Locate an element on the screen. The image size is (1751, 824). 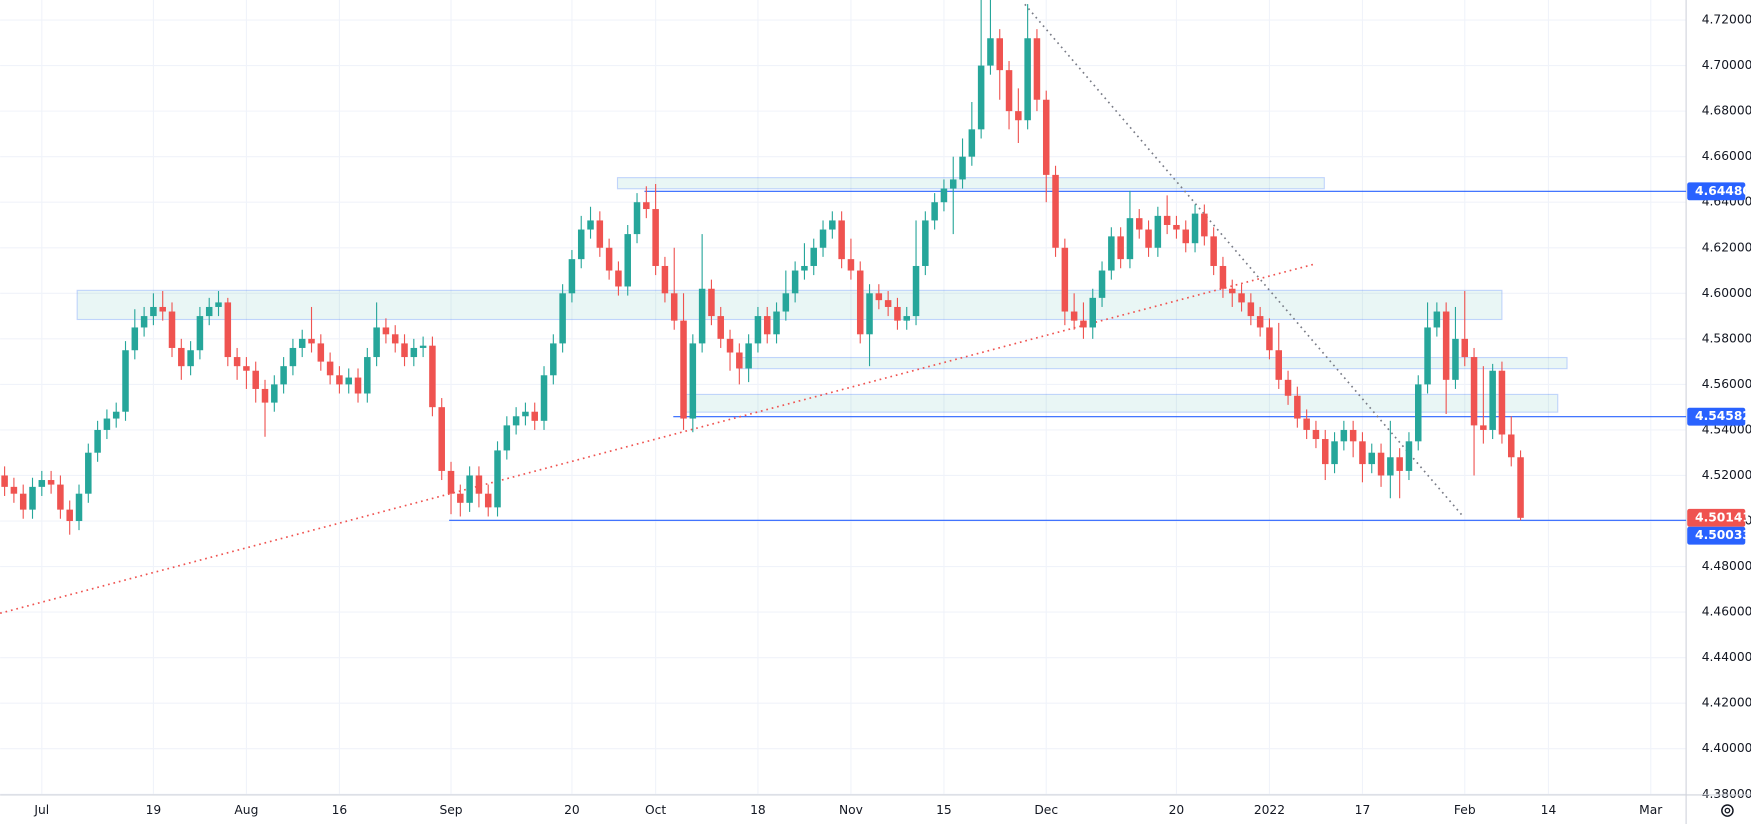
y-tick-label: 4.68000 is located at coordinates (1726, 111).